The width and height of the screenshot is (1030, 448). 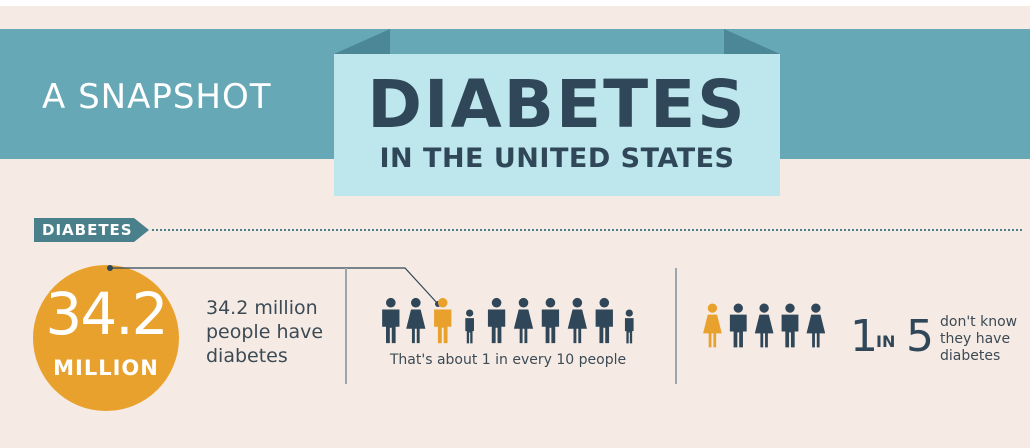 I want to click on section-tag, so click(x=91, y=230).